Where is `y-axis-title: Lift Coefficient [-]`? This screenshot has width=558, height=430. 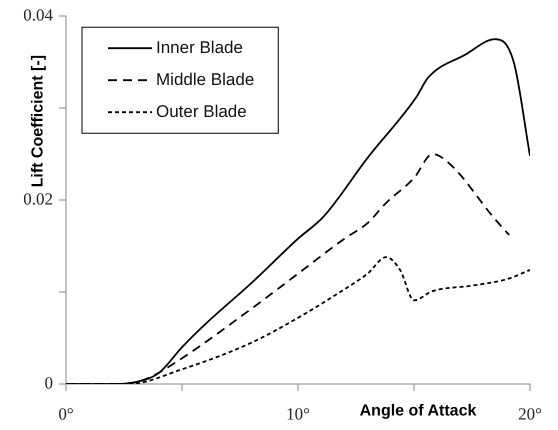 y-axis-title: Lift Coefficient [-] is located at coordinates (37, 121).